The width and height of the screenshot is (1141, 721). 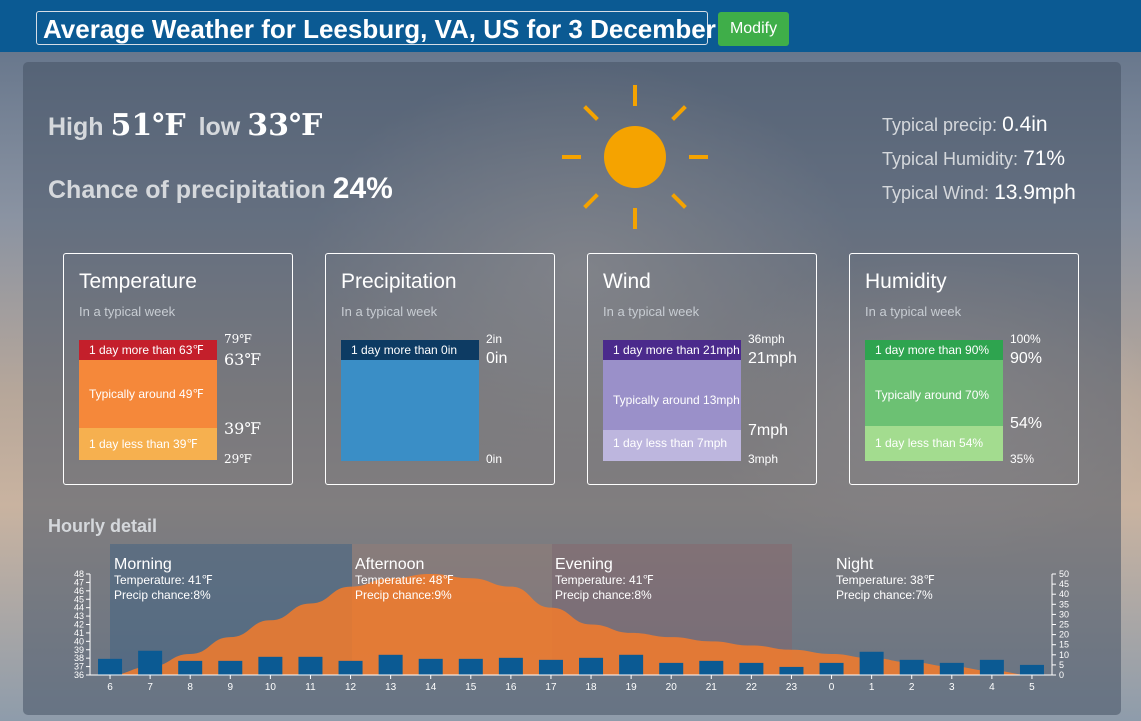 What do you see at coordinates (934, 350) in the screenshot?
I see `humidity-top-segment: 1 day more than 90%` at bounding box center [934, 350].